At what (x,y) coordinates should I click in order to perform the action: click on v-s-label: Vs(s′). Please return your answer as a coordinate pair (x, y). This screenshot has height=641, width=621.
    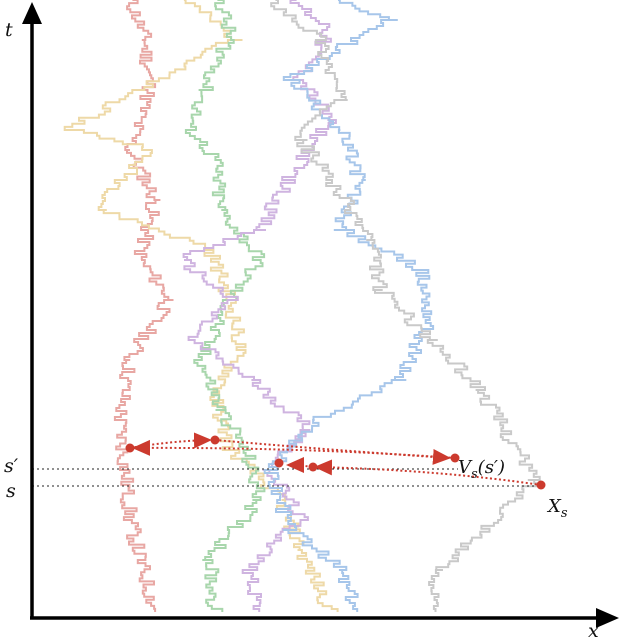
    Looking at the image, I should click on (481, 469).